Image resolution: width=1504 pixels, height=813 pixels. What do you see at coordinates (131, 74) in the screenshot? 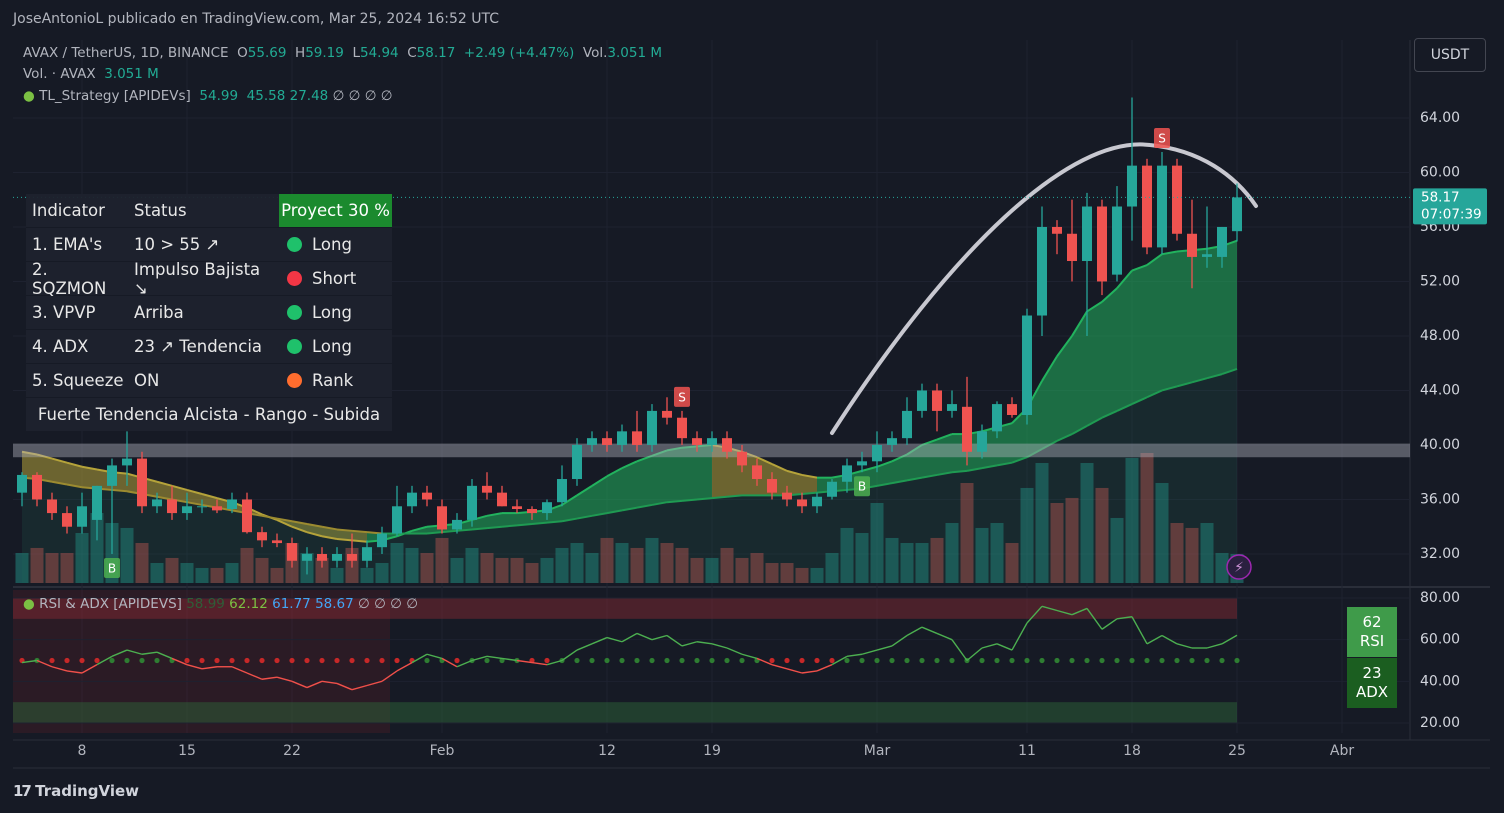
I see `vol-legend-value: 3.051 M` at bounding box center [131, 74].